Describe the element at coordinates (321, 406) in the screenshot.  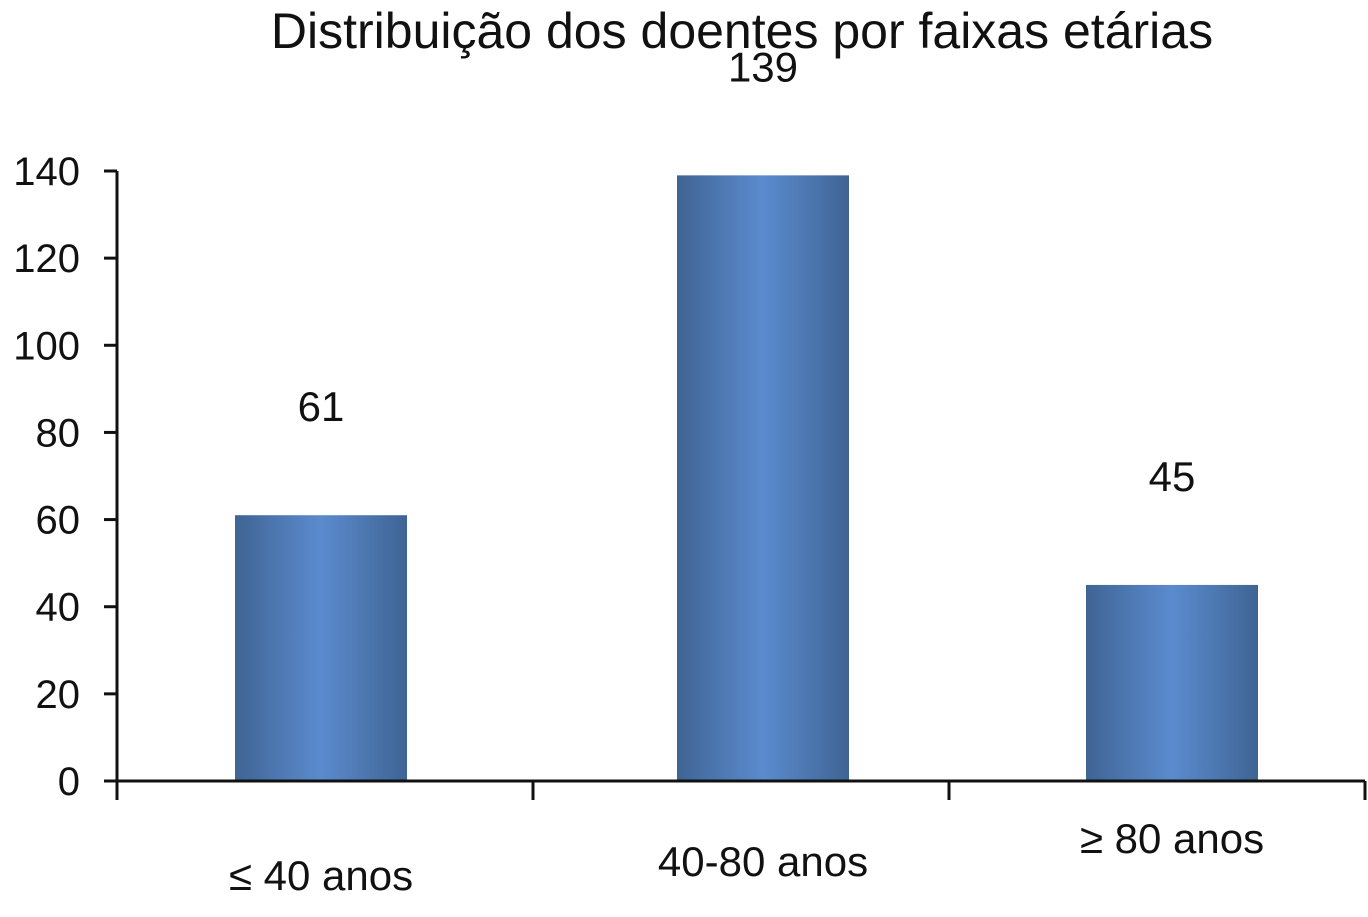
I see `data-label: 61` at that location.